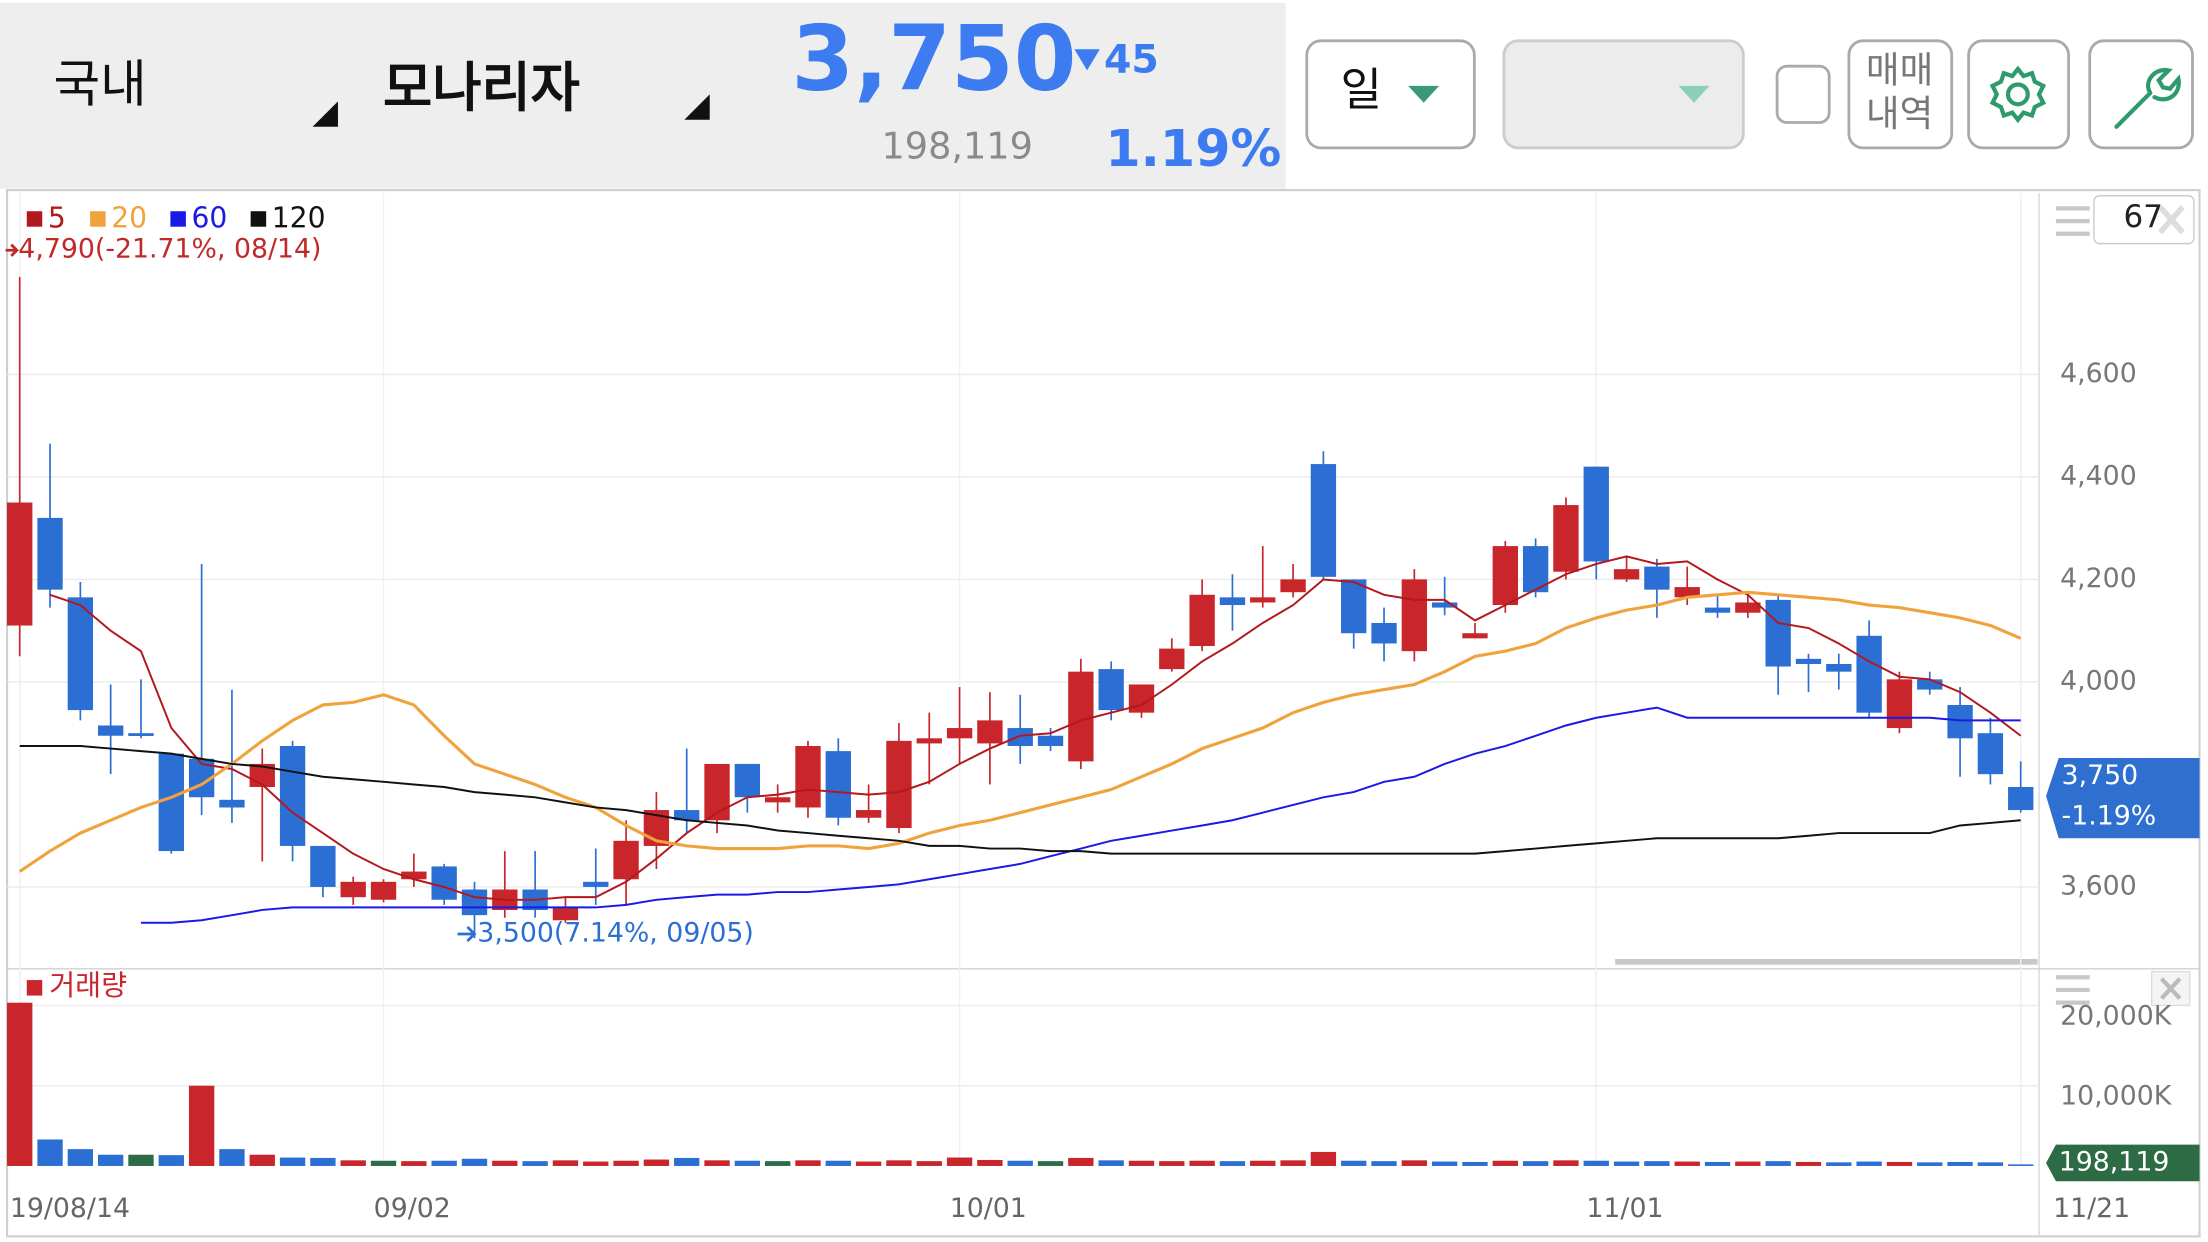 The height and width of the screenshot is (1242, 2208). What do you see at coordinates (2091, 1208) in the screenshot?
I see `x-tick-label: 11/21` at bounding box center [2091, 1208].